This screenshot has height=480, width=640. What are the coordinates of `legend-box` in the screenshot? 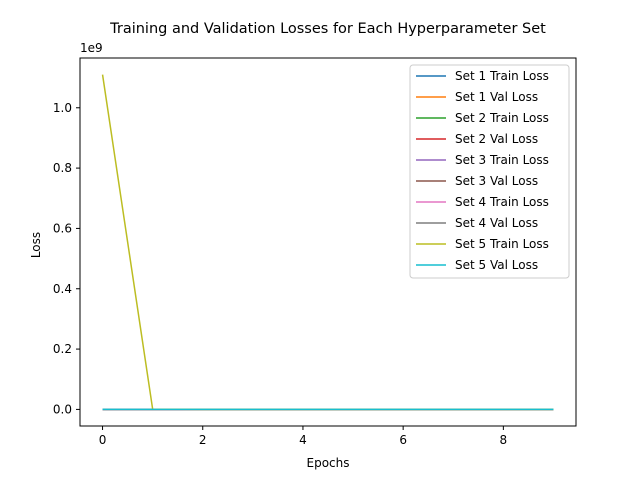 It's located at (489, 171).